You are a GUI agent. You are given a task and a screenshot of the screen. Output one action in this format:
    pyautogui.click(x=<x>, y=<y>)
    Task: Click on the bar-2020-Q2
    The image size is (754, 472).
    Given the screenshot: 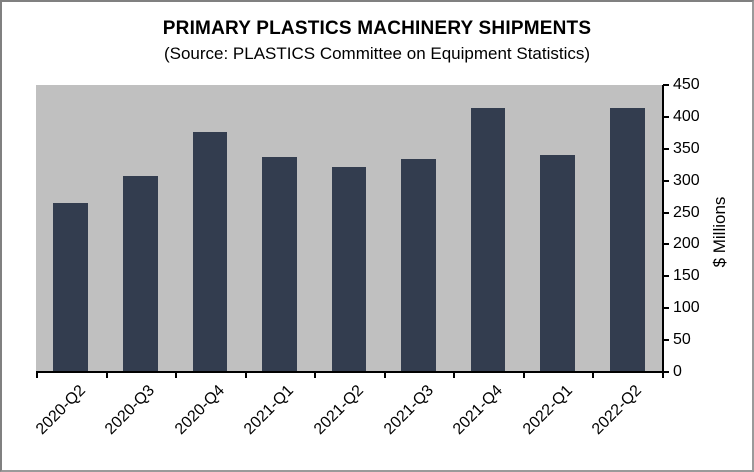 What is the action you would take?
    pyautogui.click(x=71, y=287)
    